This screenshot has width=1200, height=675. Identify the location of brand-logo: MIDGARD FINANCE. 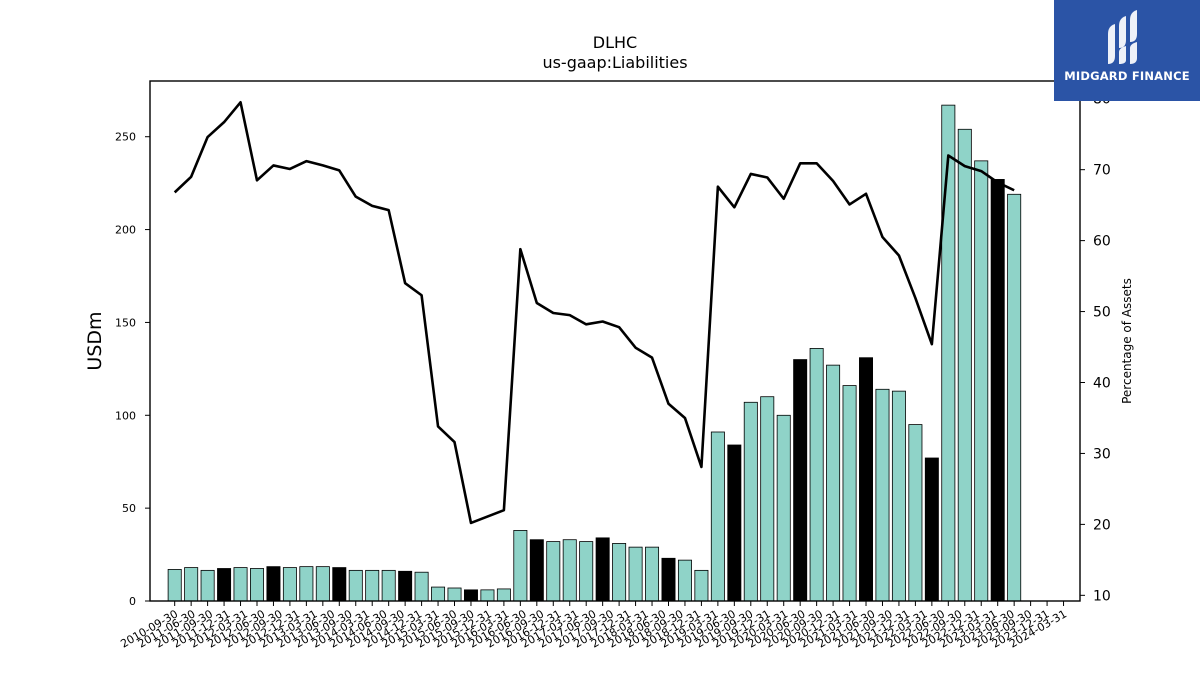
(1127, 50).